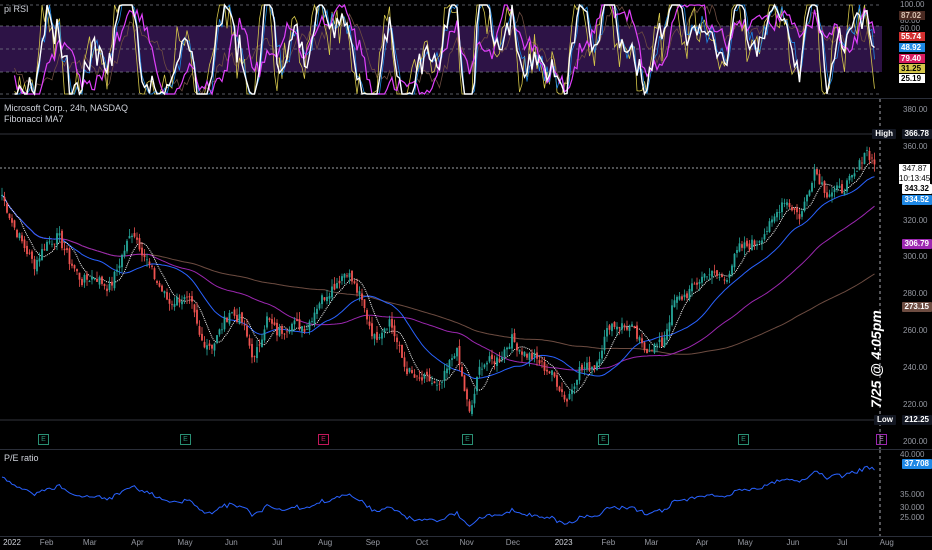 The height and width of the screenshot is (550, 932). What do you see at coordinates (916, 307) in the screenshot?
I see `price-tag-brown: 273.15` at bounding box center [916, 307].